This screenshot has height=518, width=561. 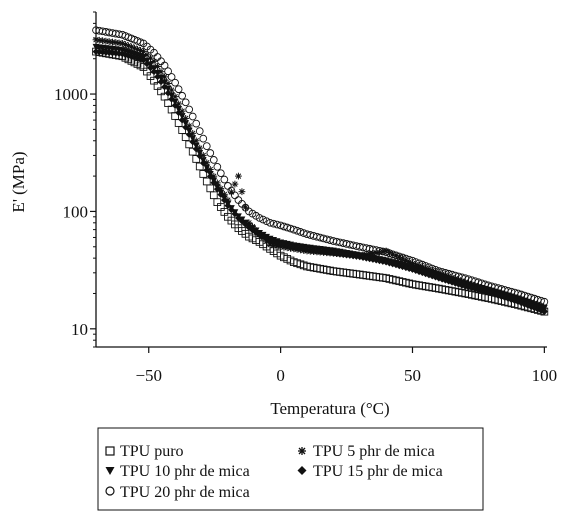 I want to click on legend-triangle-down-icon, so click(x=110, y=471).